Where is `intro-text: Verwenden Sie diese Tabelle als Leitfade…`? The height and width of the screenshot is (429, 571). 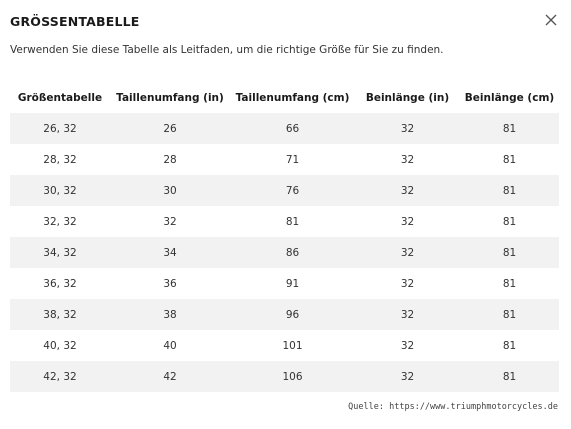 intro-text: Verwenden Sie diese Tabelle als Leitfade… is located at coordinates (227, 50).